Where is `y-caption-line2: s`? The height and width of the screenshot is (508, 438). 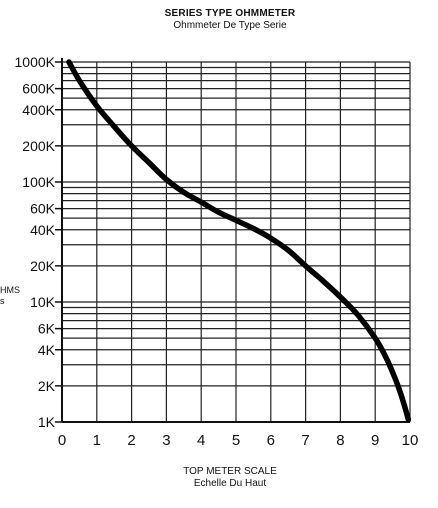
y-caption-line2: s is located at coordinates (2, 301).